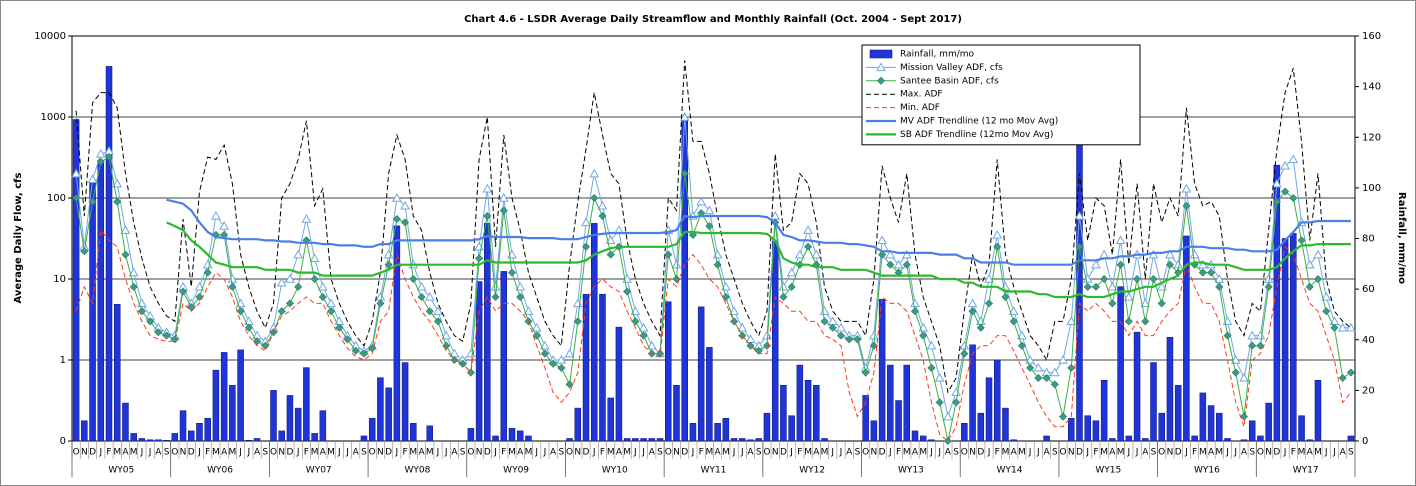 The height and width of the screenshot is (486, 1416). I want to click on legend-label: Santee Basin ADF, cfs, so click(949, 81).